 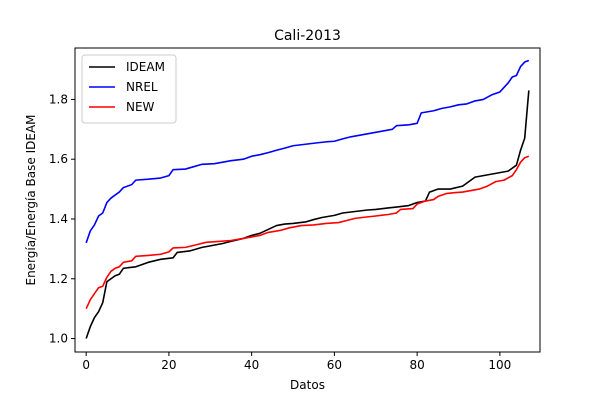 I want to click on x-tick-label: 0, so click(x=86, y=365).